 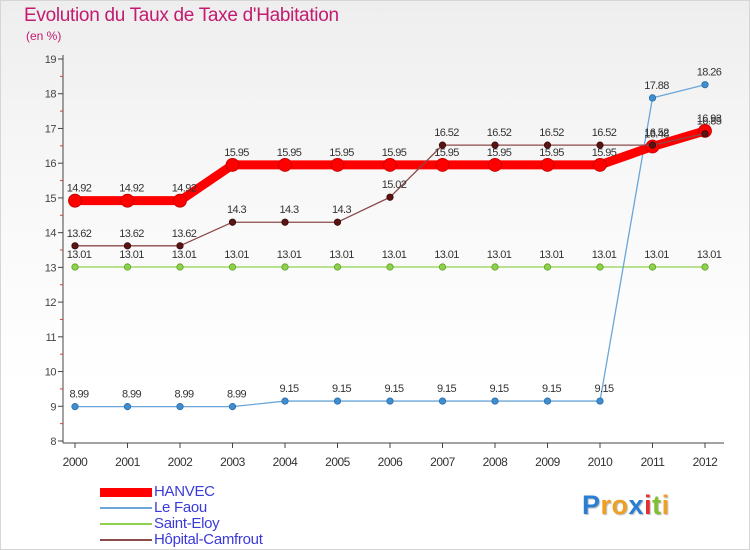 I want to click on proxiti-logo: Proxiti, so click(x=626, y=505).